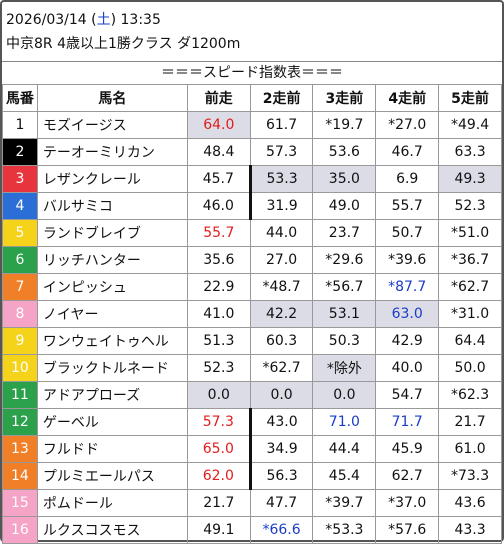  I want to click on speed-index-cell: 55.7, so click(218, 233).